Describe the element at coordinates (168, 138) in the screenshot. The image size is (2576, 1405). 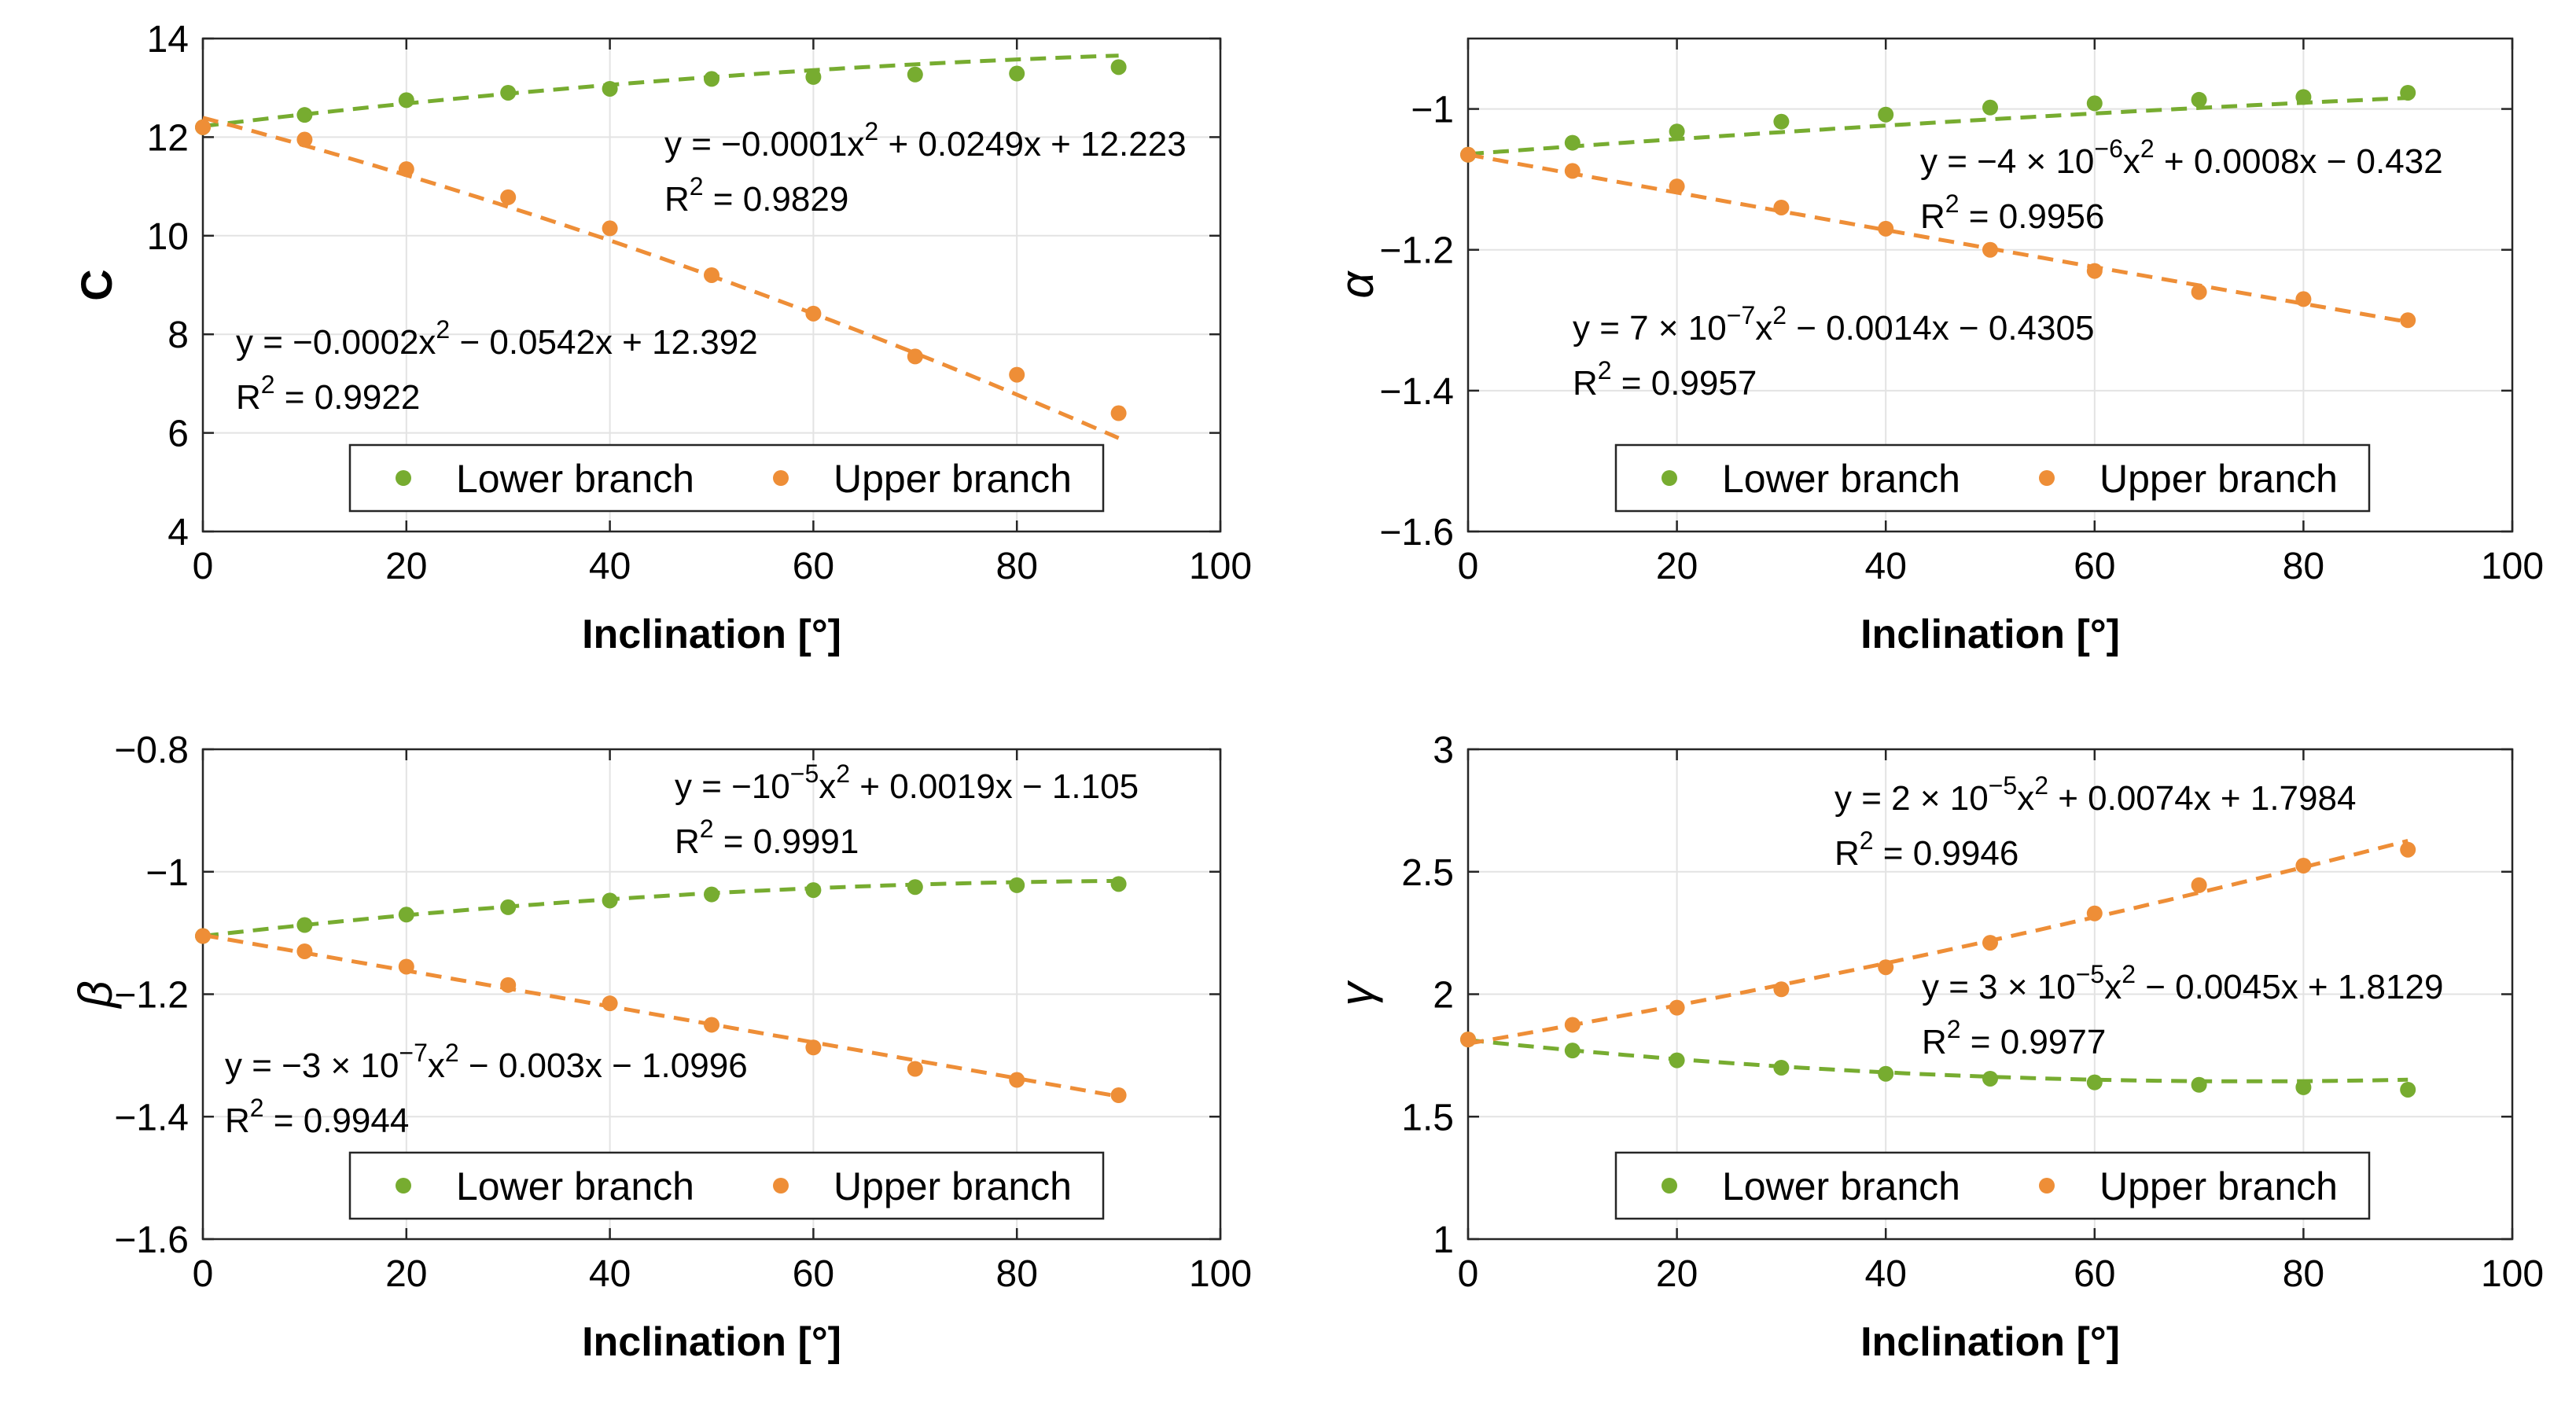
I see `y-tick-label: 12` at that location.